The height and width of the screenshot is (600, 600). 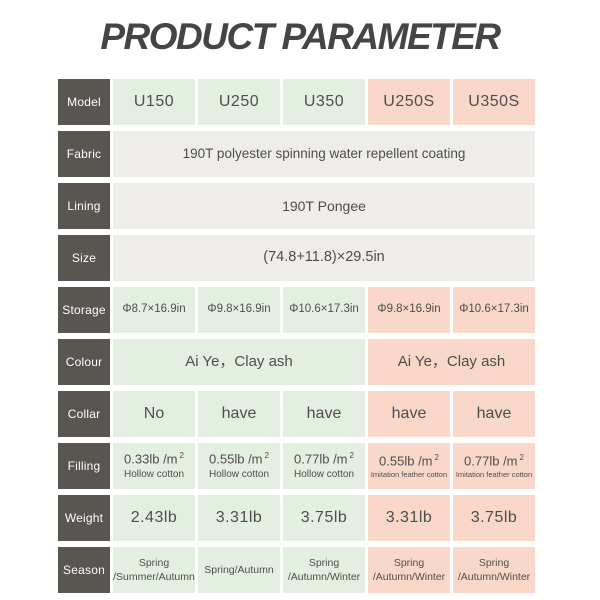 I want to click on filling-cell: 0.77lb /m 2 Hollow cotton, so click(x=324, y=466).